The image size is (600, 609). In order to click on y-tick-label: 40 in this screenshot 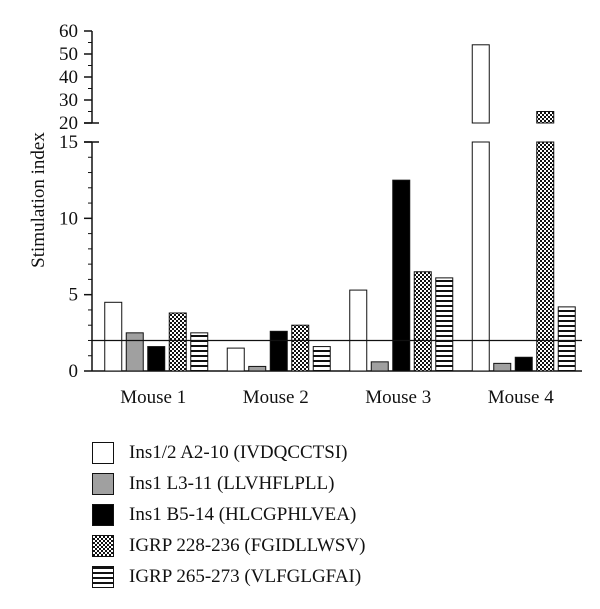, I will do `click(68, 77)`.